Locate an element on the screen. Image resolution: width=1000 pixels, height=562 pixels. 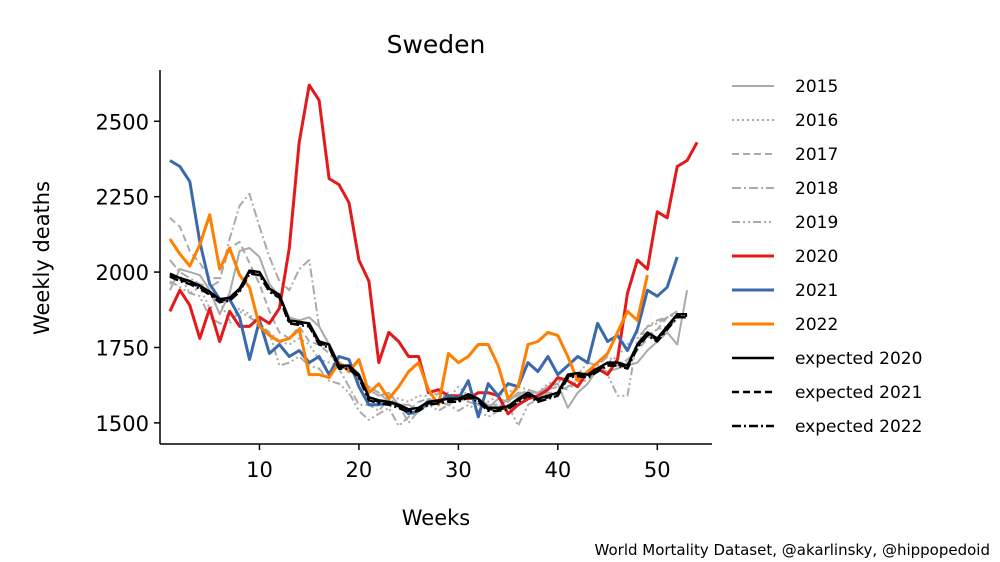
x-tick-label: 50 is located at coordinates (657, 470).